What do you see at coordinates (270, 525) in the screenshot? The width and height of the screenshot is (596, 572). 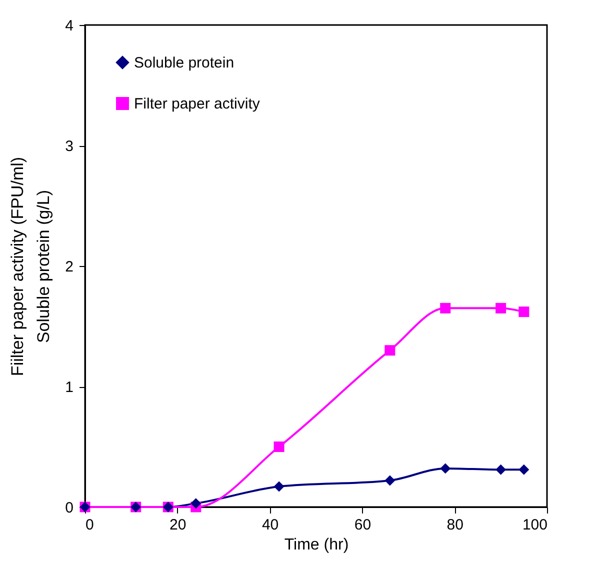 I see `x-tick-label: 40` at bounding box center [270, 525].